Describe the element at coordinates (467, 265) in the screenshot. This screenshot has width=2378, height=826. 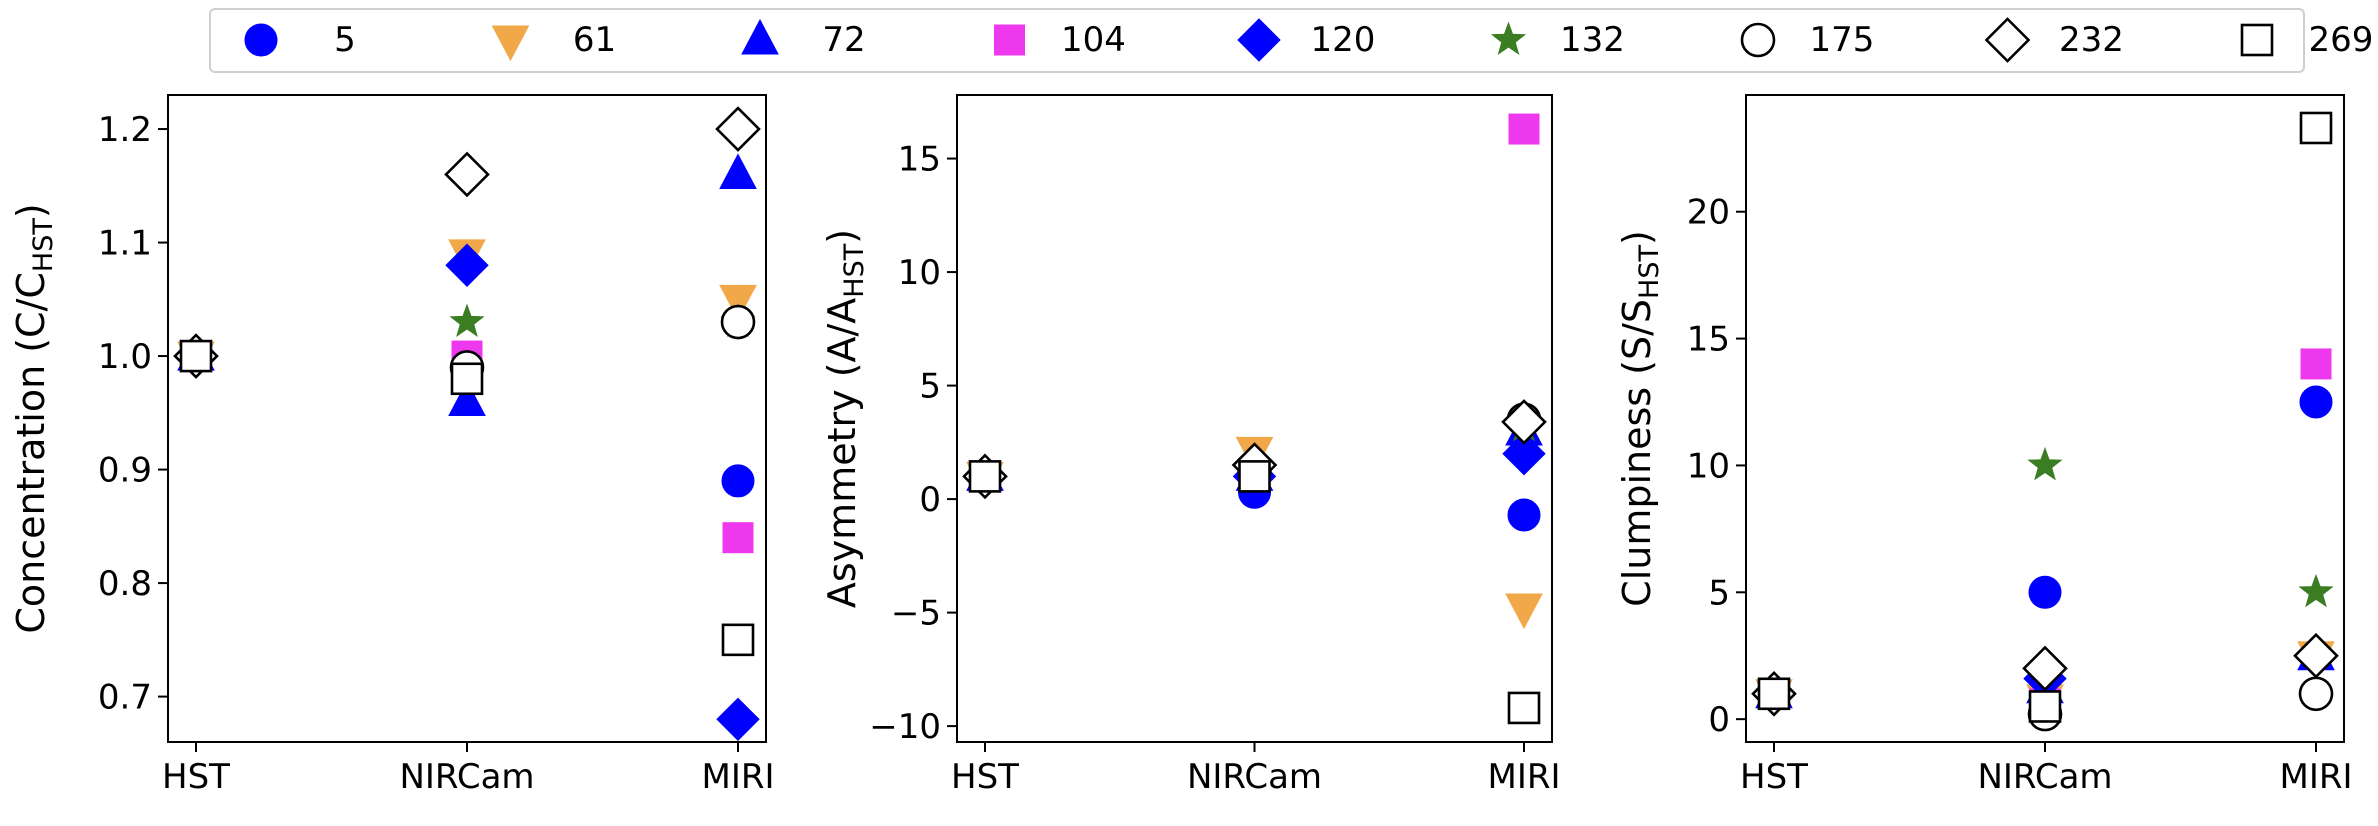
I see `point-120-nircam` at that location.